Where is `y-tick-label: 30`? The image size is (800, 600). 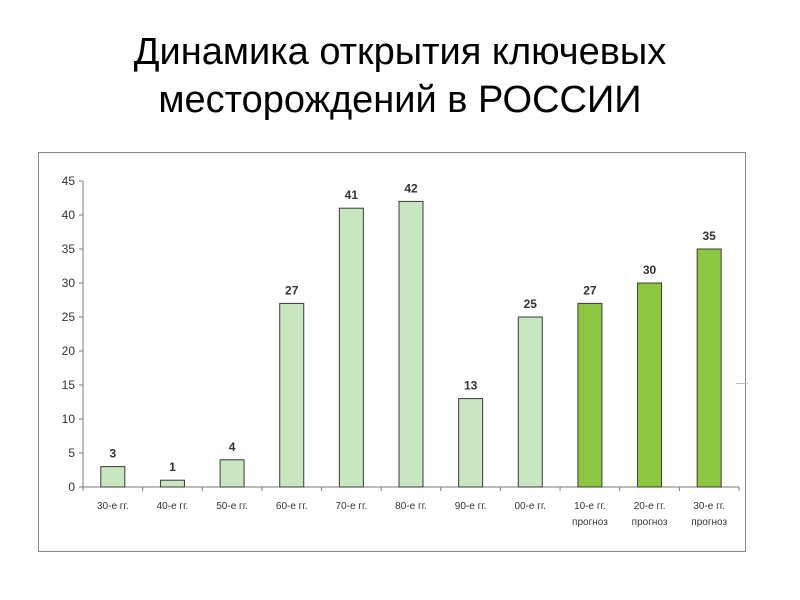 y-tick-label: 30 is located at coordinates (69, 283).